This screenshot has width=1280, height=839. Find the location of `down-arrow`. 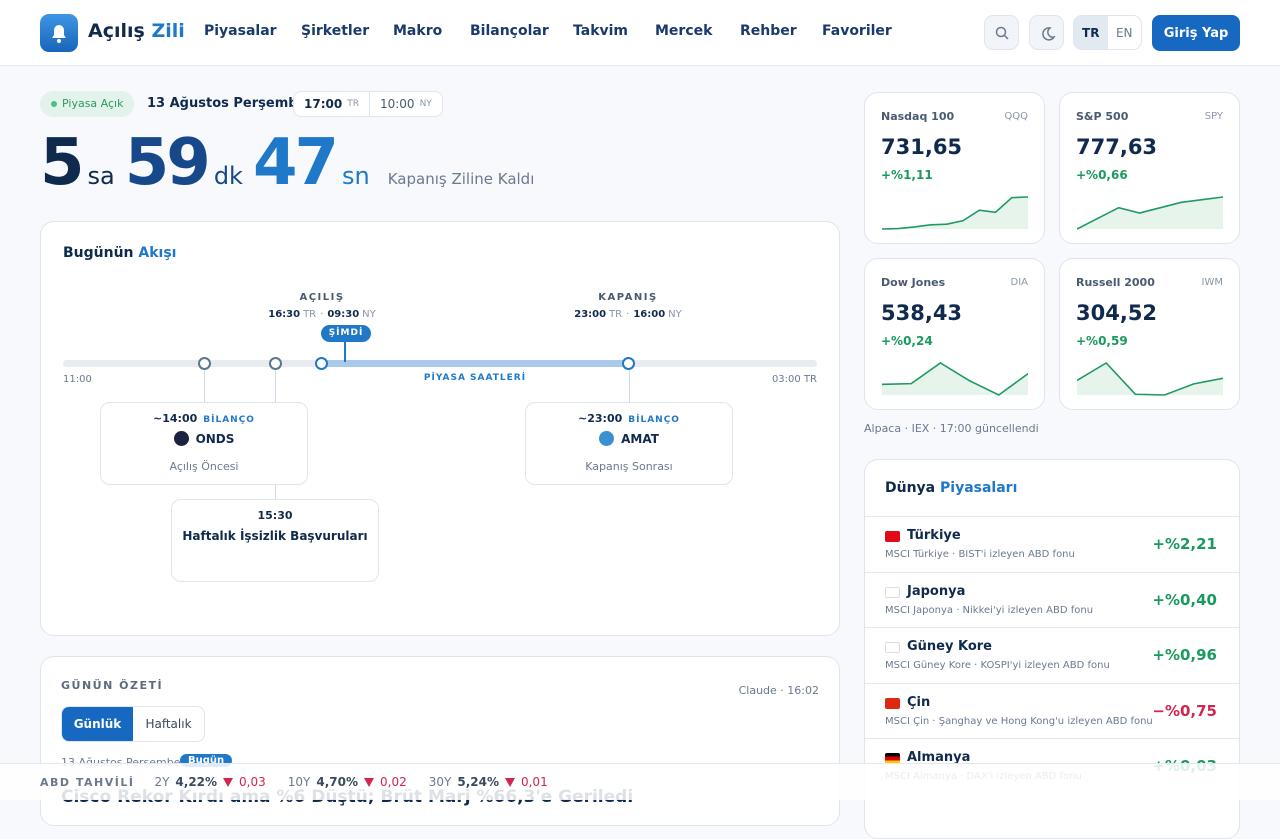

down-arrow is located at coordinates (369, 782).